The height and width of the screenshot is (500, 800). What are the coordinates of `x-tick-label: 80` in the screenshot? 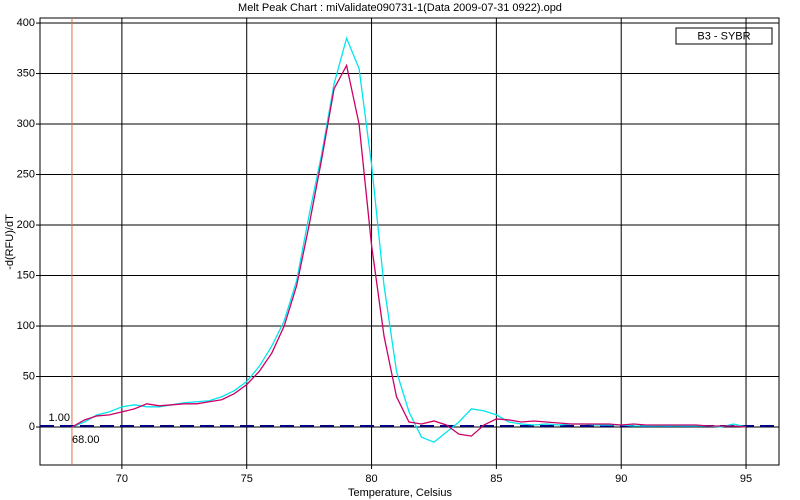 It's located at (371, 479).